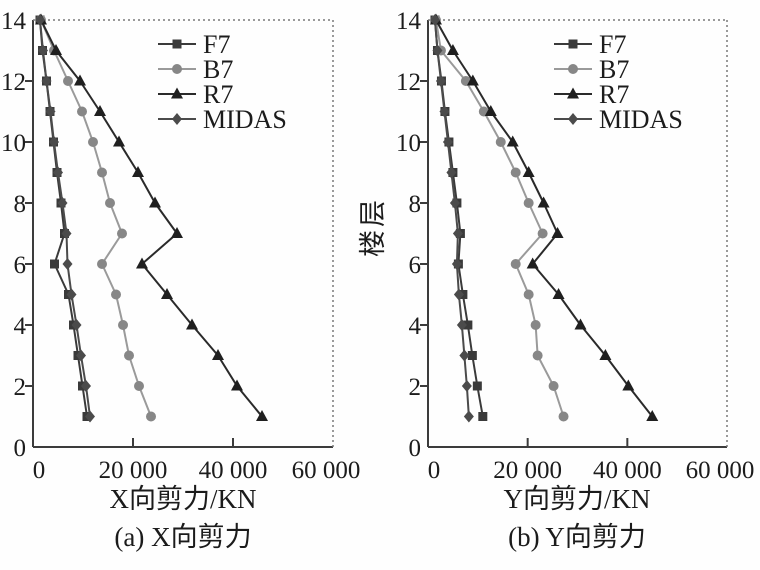 This screenshot has height=570, width=760. What do you see at coordinates (183, 537) in the screenshot?
I see `chart-caption-a: (a) X向剪力` at bounding box center [183, 537].